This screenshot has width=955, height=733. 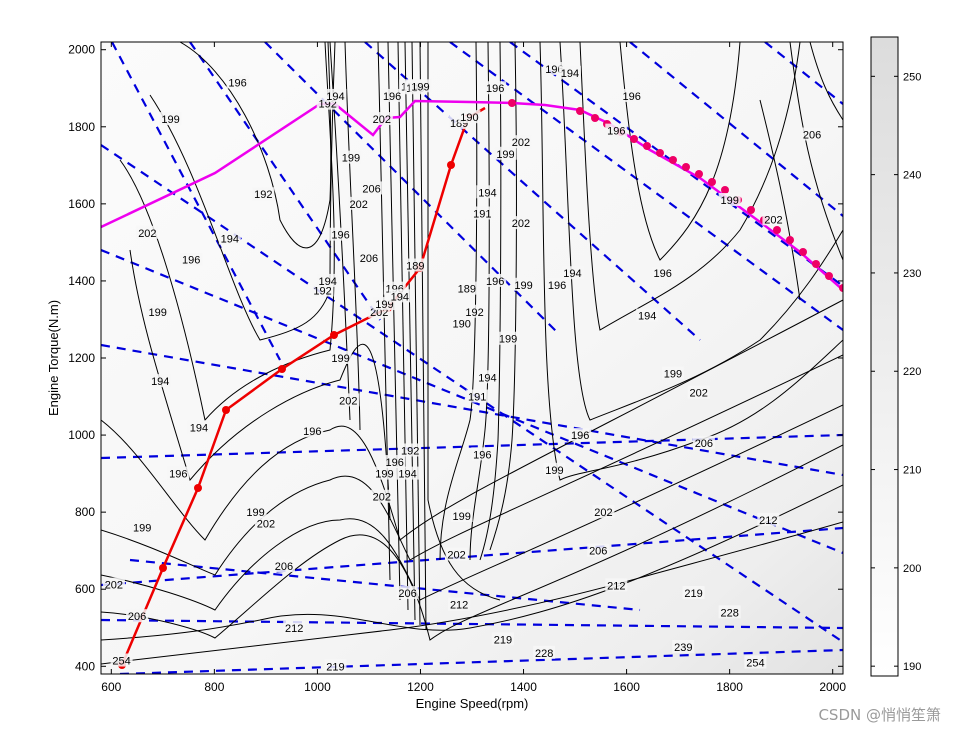 What do you see at coordinates (81, 204) in the screenshot?
I see `y-tick-label: 1600` at bounding box center [81, 204].